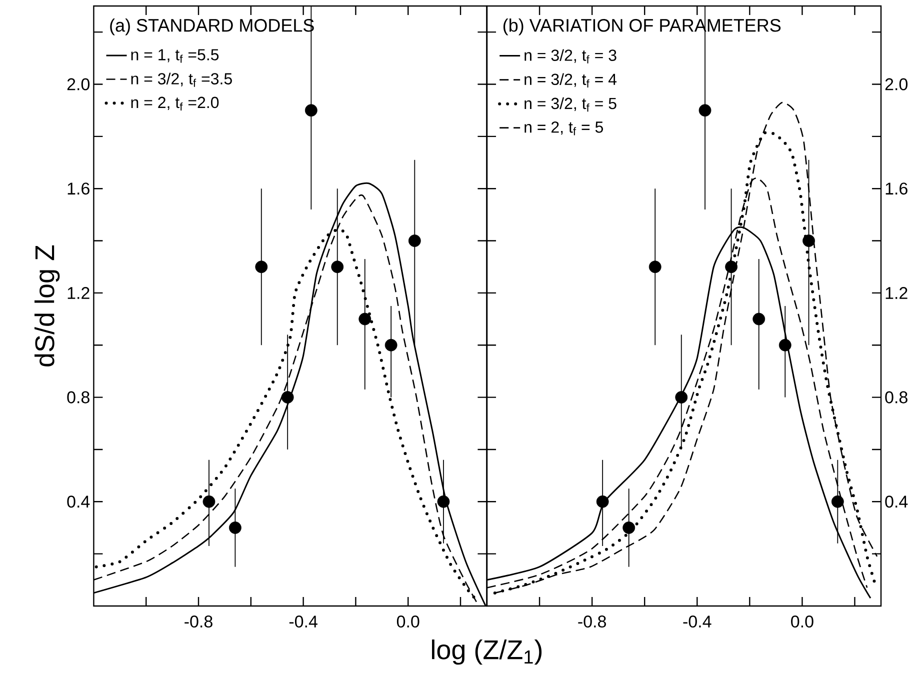 The width and height of the screenshot is (922, 675). Describe the element at coordinates (563, 128) in the screenshot. I see `legend-label: n = 2, t$_{f}$ = 5` at that location.